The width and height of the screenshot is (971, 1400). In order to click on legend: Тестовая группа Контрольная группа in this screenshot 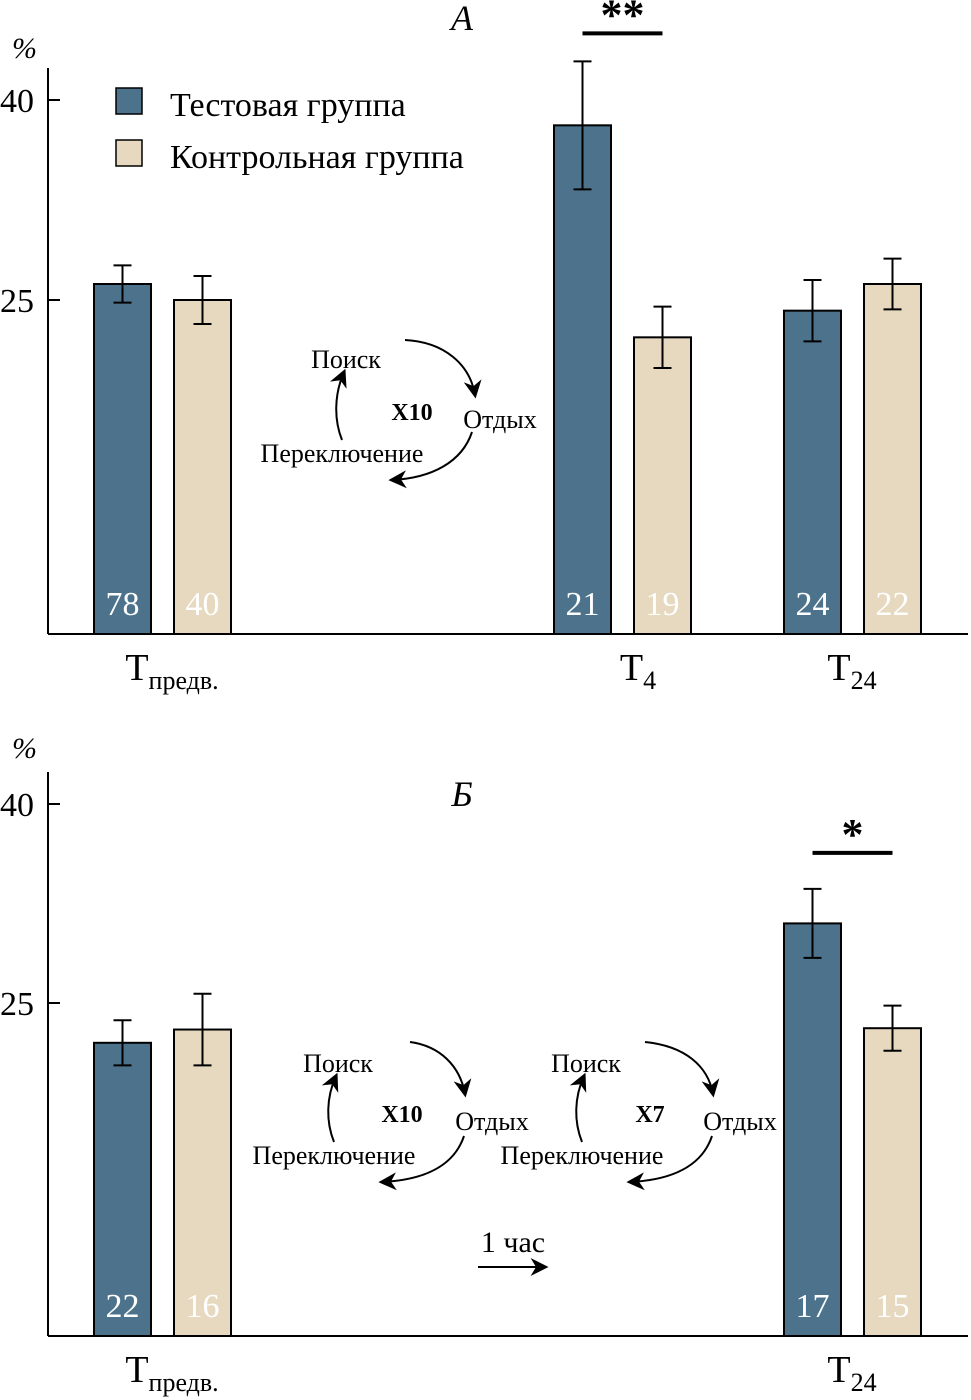, I will do `click(289, 131)`.